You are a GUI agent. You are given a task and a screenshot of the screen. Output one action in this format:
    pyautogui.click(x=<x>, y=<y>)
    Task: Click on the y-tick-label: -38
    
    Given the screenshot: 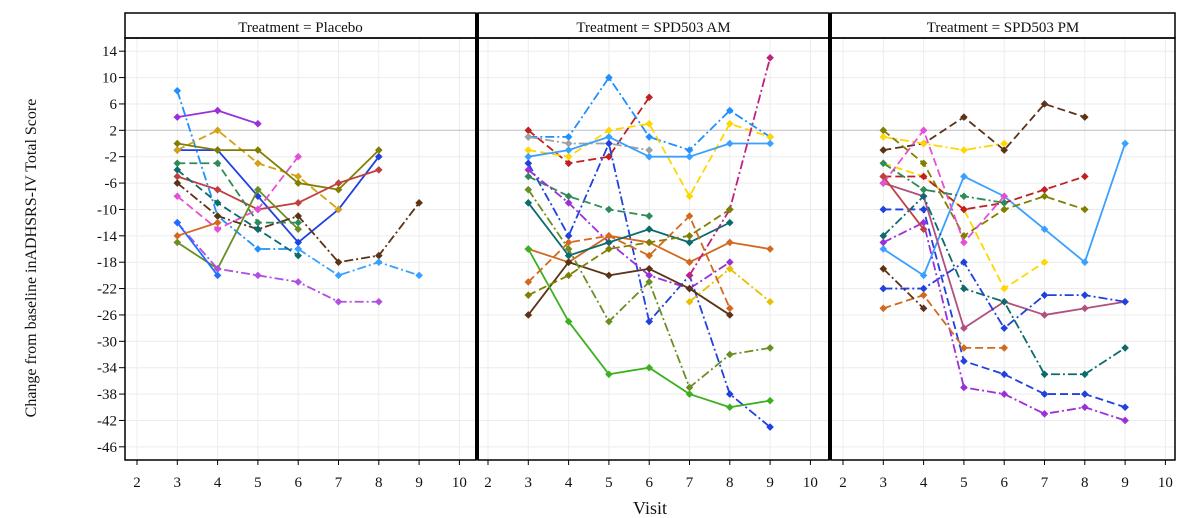 What is the action you would take?
    pyautogui.click(x=107, y=395)
    